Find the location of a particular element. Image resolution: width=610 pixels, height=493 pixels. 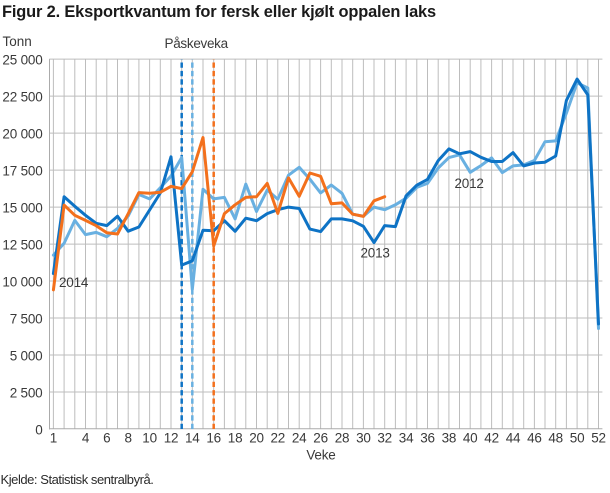

svg-text: 22 500 is located at coordinates (22, 96).